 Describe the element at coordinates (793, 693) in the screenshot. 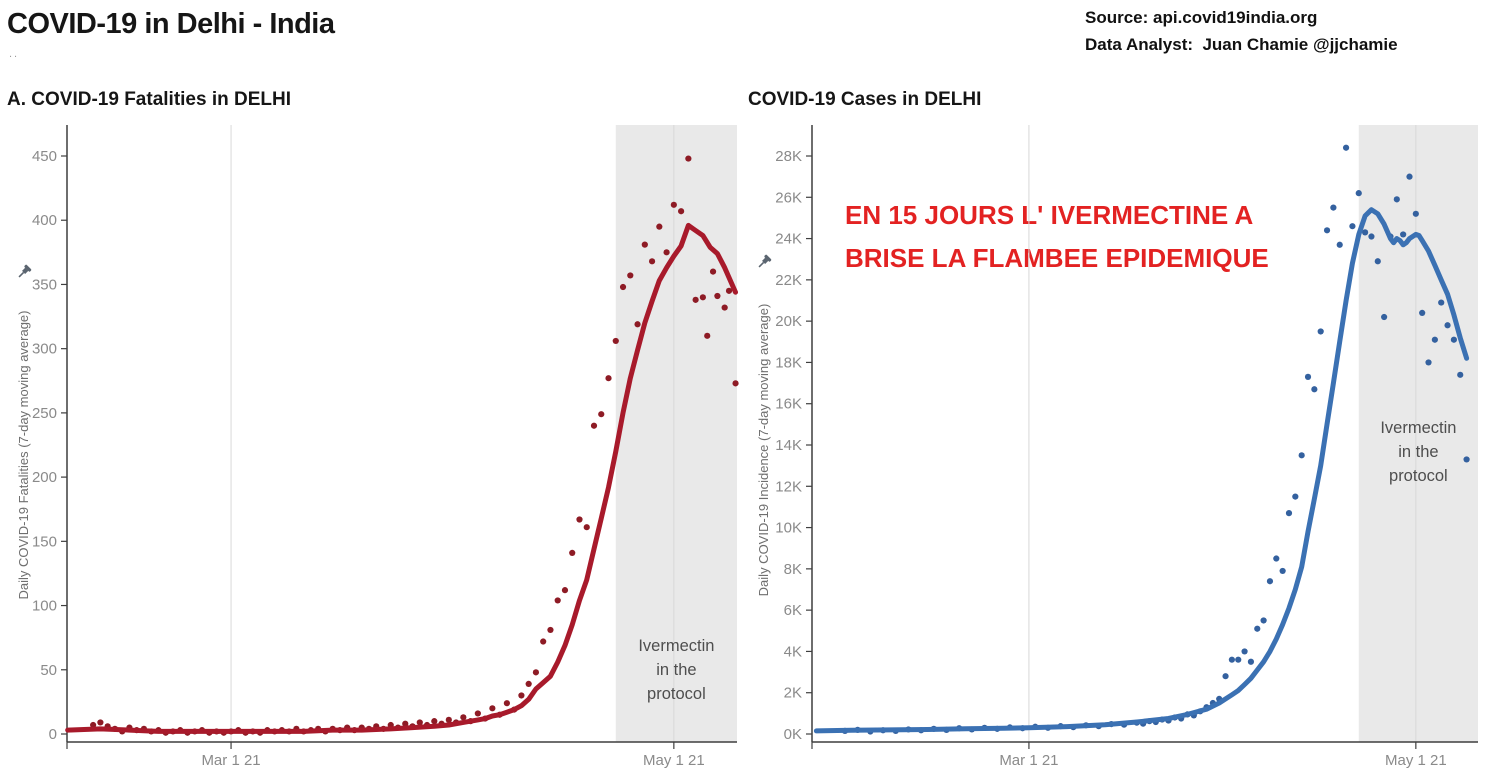

I see `y-tick-label: 2K` at that location.